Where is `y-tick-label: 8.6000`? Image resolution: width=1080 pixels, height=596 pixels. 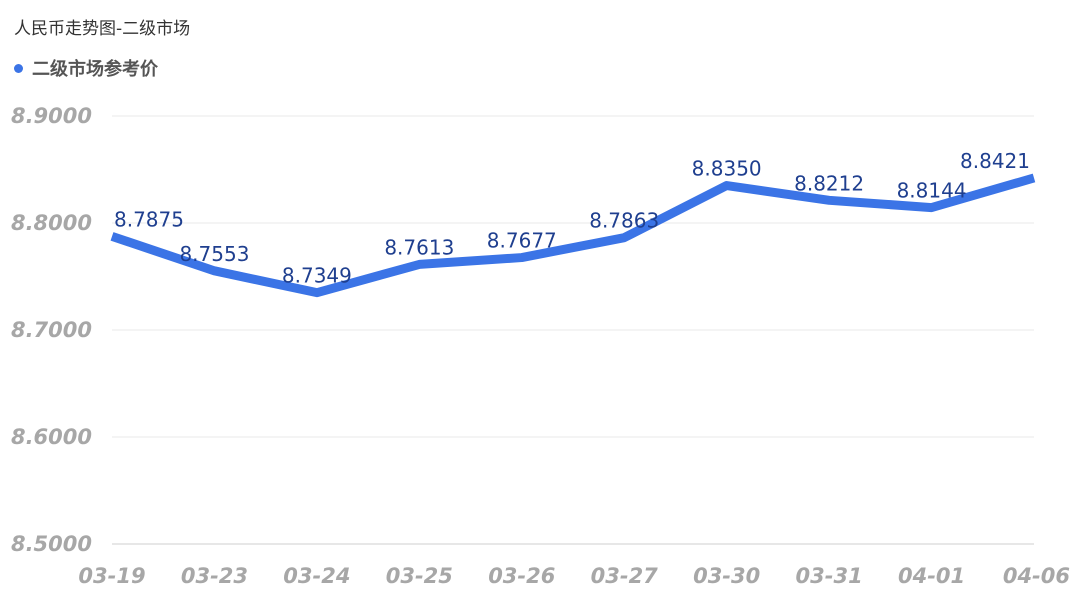 y-tick-label: 8.6000 is located at coordinates (51, 437).